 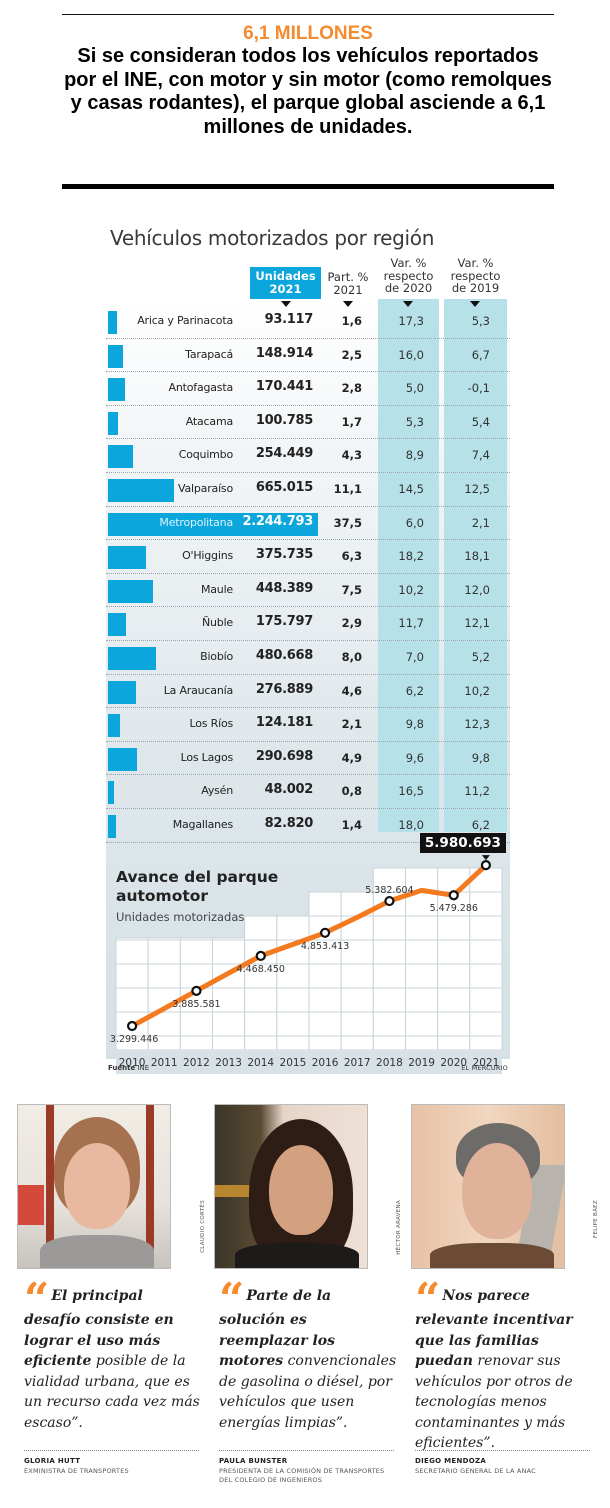 What do you see at coordinates (284, 420) in the screenshot?
I see `units-value: 100.785` at bounding box center [284, 420].